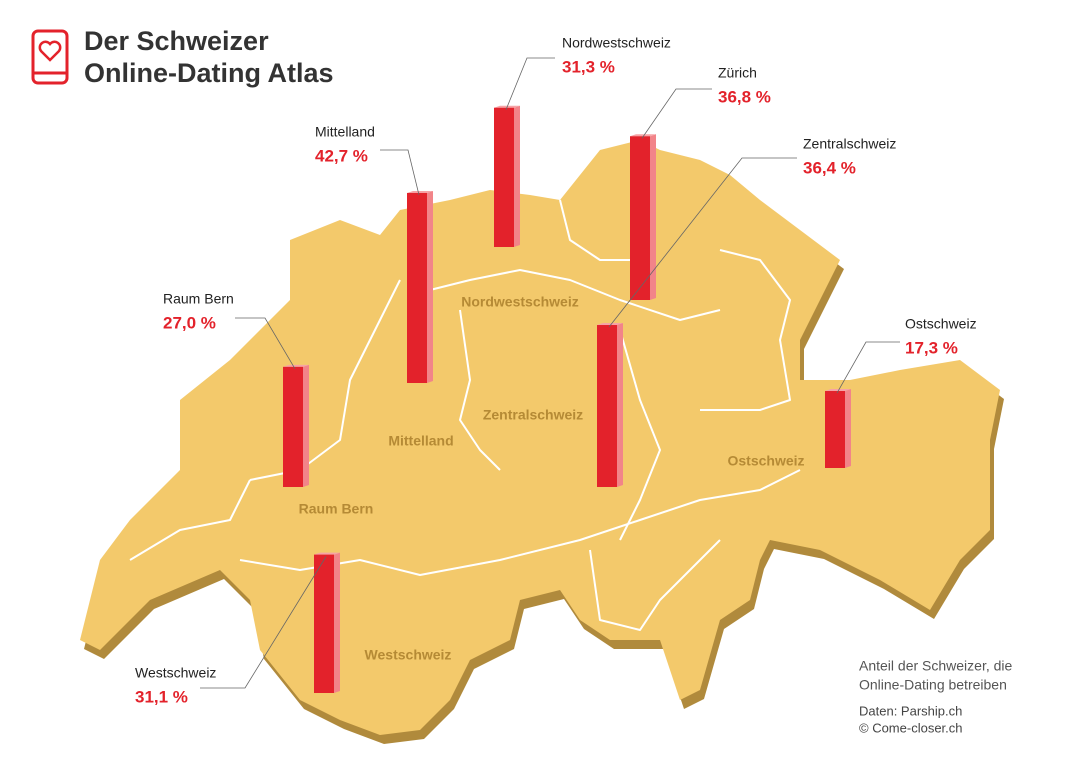 Image resolution: width=1080 pixels, height=764 pixels. Describe the element at coordinates (345, 132) in the screenshot. I see `callout-name: Mittelland` at that location.